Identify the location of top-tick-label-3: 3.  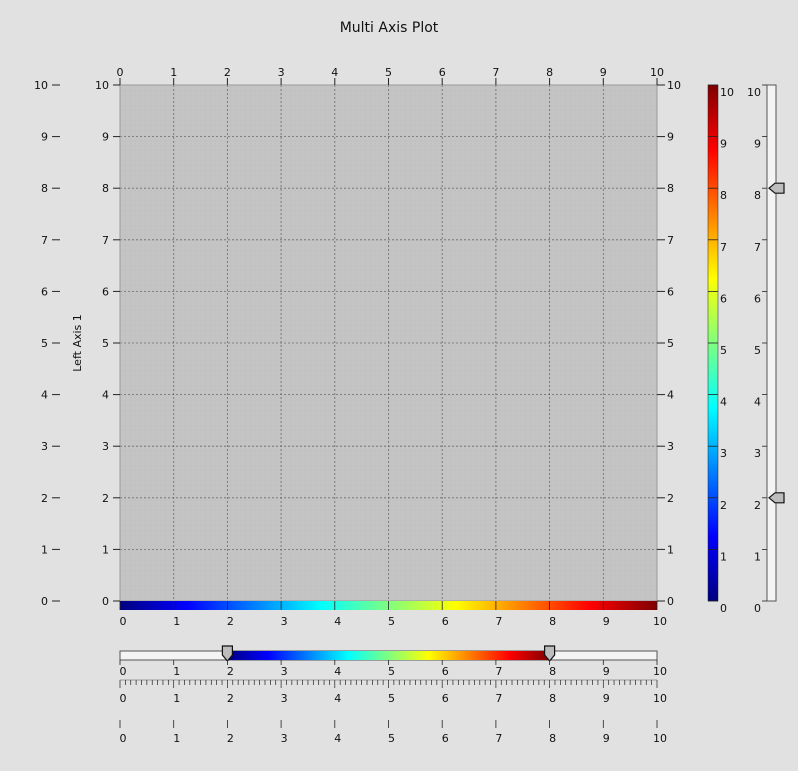
(281, 72).